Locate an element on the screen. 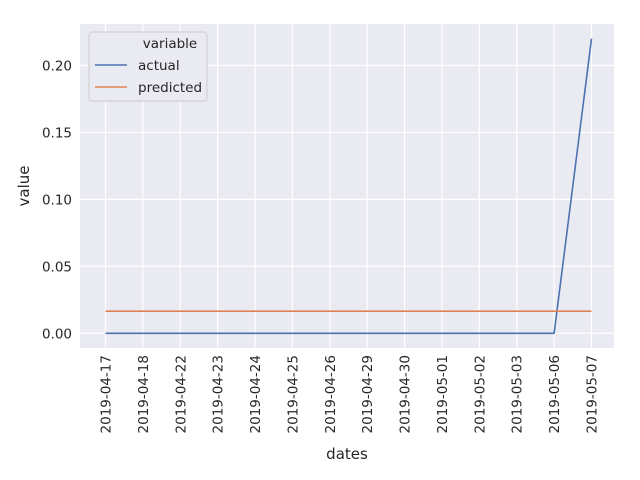 This screenshot has height=480, width=640. legend: variable actual predicted is located at coordinates (148, 66).